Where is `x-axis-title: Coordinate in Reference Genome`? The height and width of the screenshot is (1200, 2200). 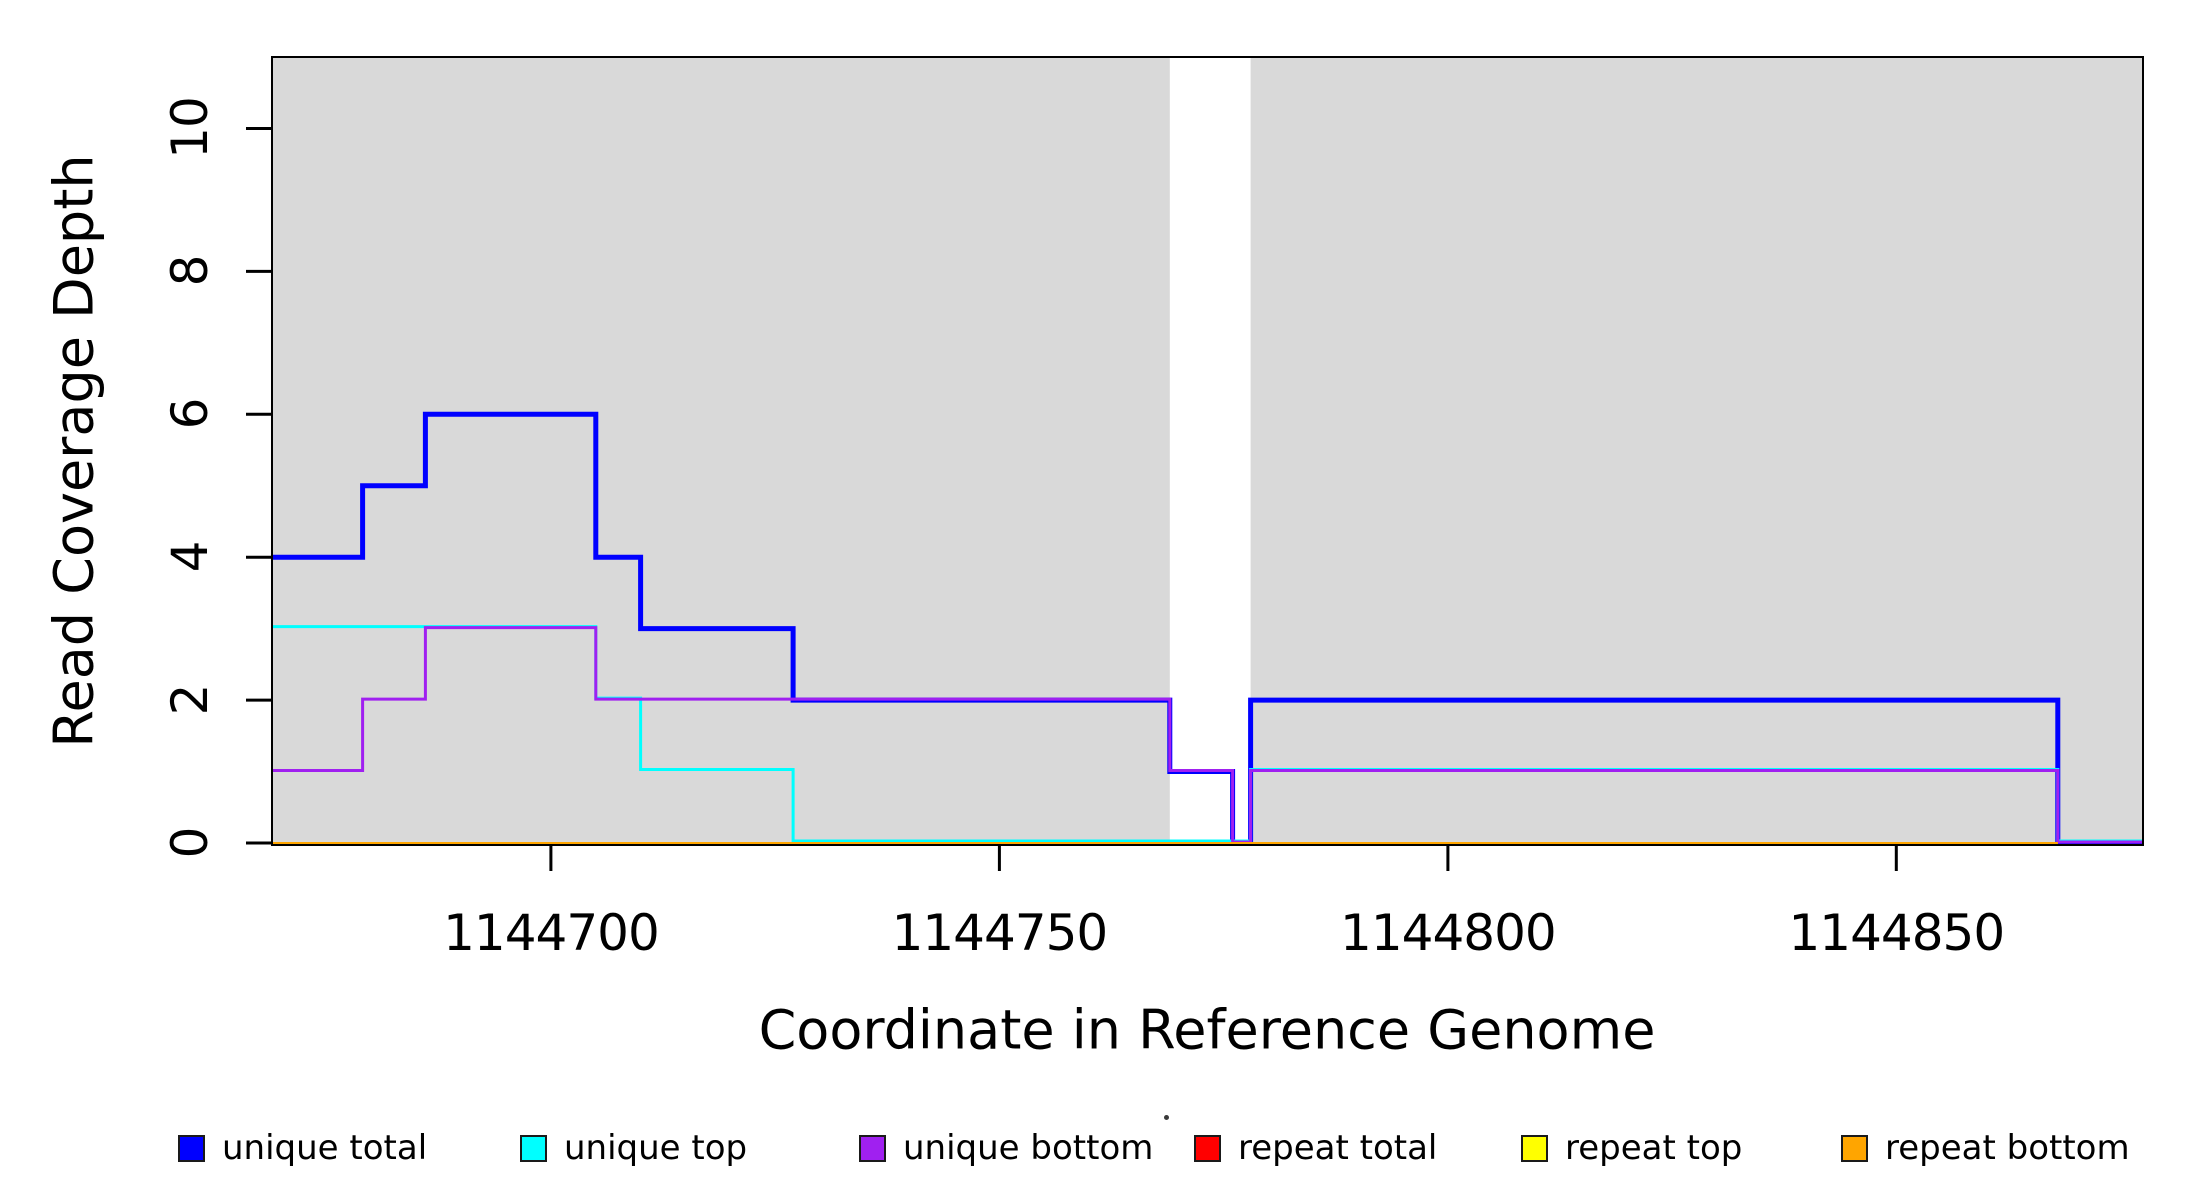 x-axis-title: Coordinate in Reference Genome is located at coordinates (1207, 1030).